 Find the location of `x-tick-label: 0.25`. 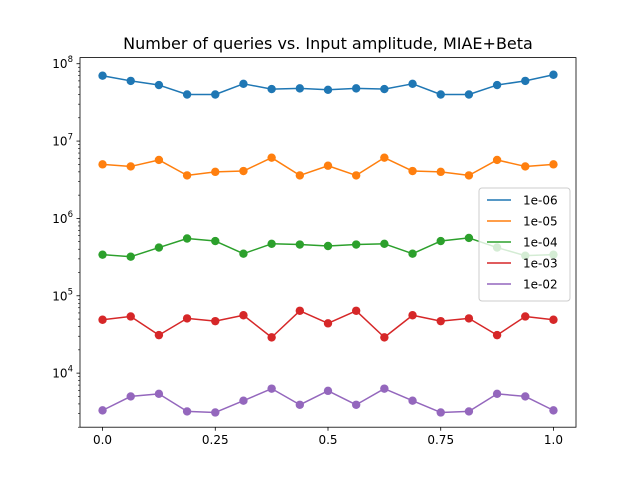

x-tick-label: 0.25 is located at coordinates (215, 440).